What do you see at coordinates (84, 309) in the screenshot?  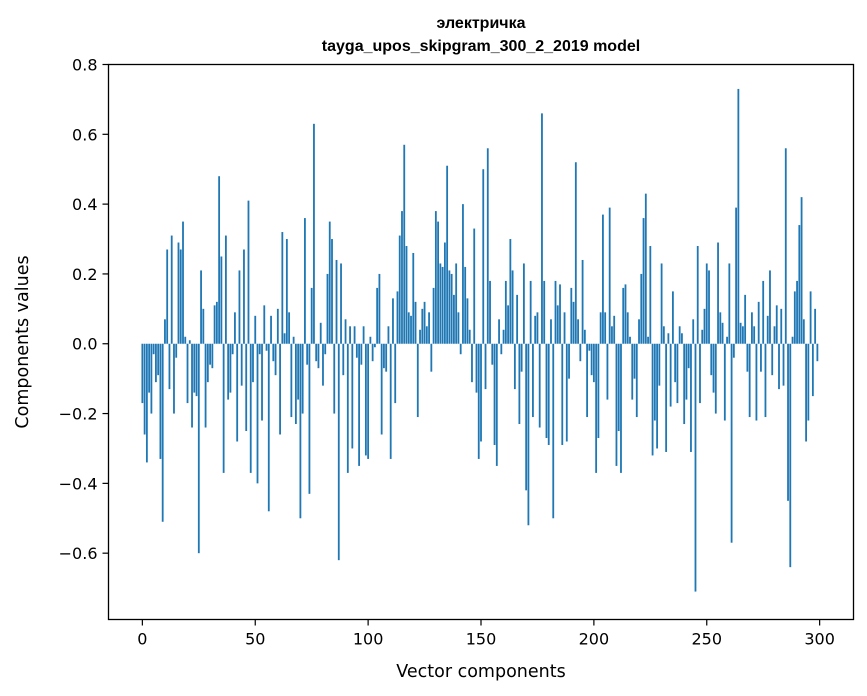 I see `y-axis-ticks: −0.6 −0.4 −0.2 0.0 0.2 0.4 0.6 0.8` at bounding box center [84, 309].